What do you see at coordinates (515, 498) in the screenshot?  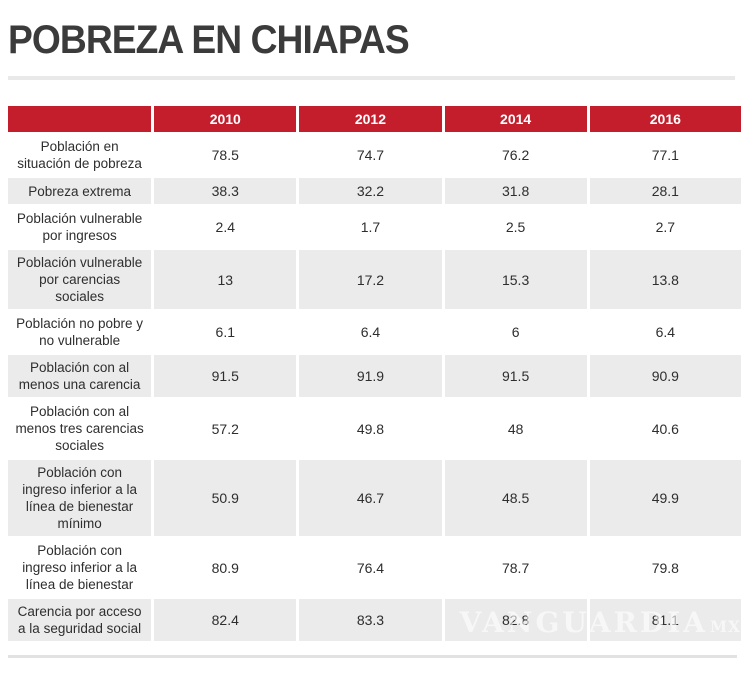 I see `table-cell: 48.5` at bounding box center [515, 498].